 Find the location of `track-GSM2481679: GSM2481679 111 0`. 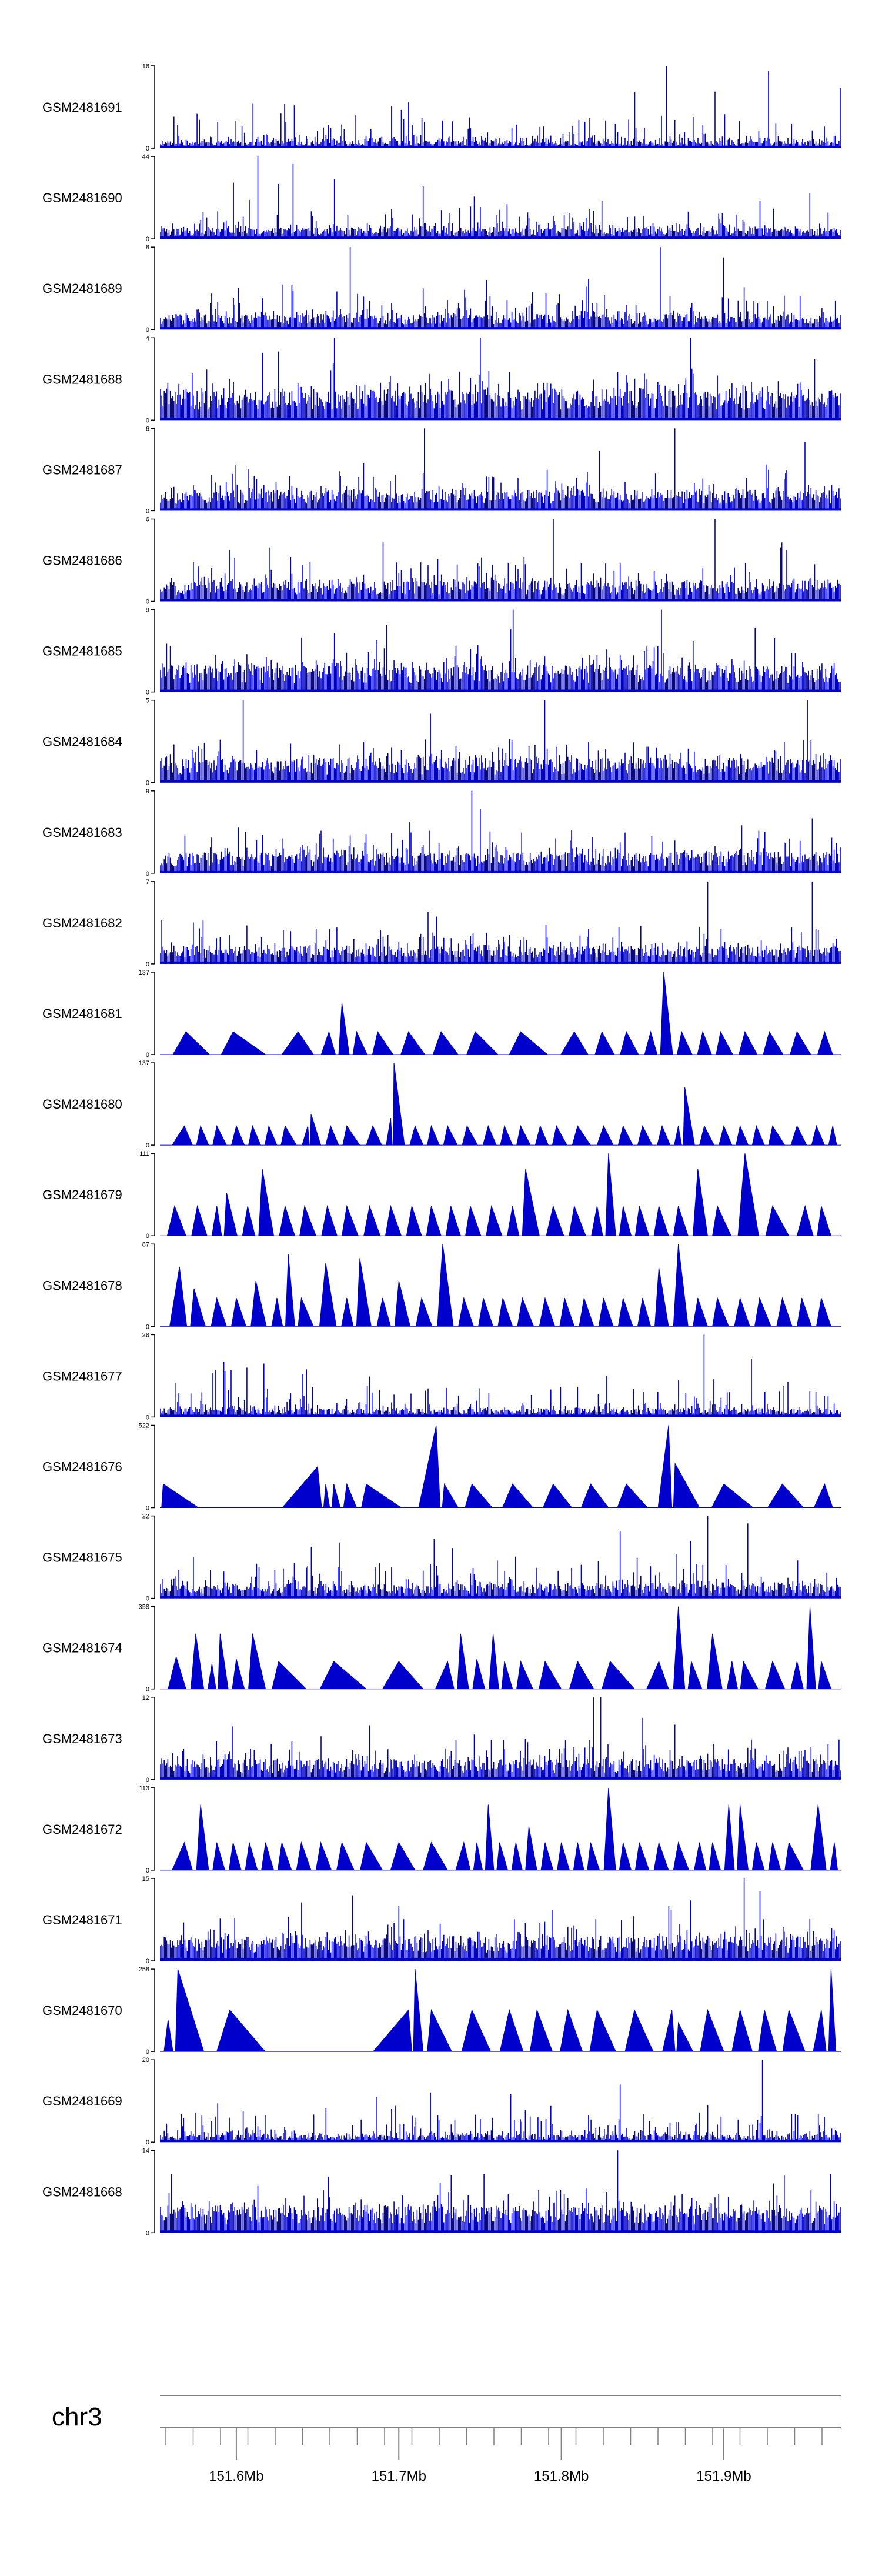

track-GSM2481679: GSM2481679 111 0 is located at coordinates (441, 1195).